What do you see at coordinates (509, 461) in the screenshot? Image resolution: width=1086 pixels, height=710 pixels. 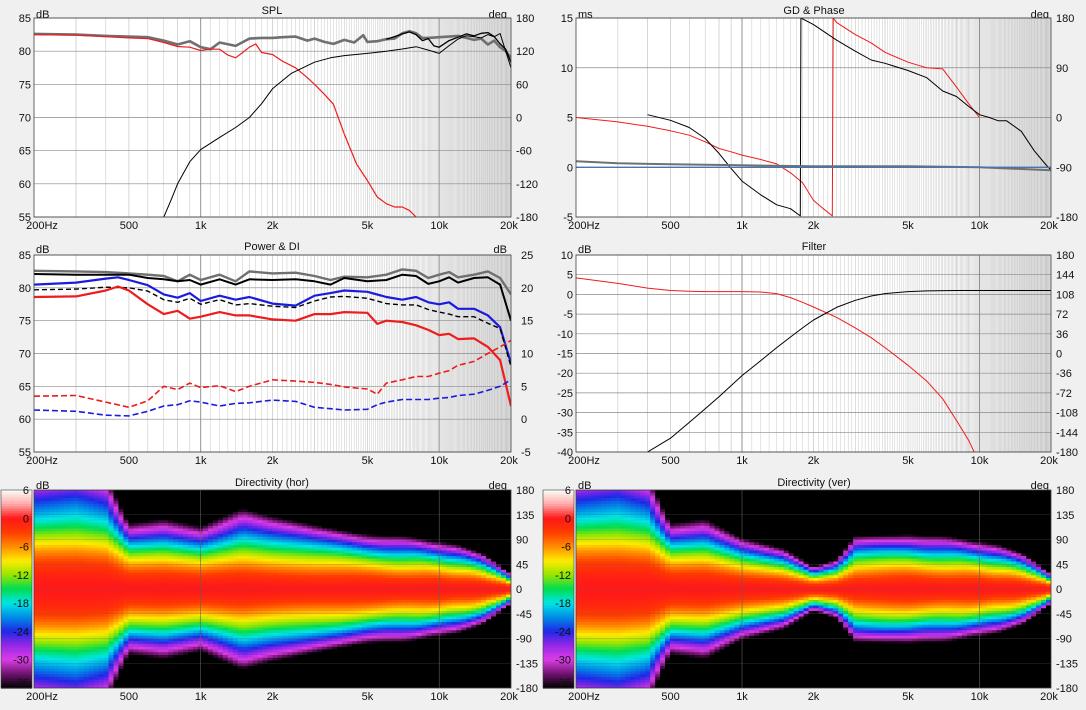 I see `x-tick-label: 20k` at bounding box center [509, 461].